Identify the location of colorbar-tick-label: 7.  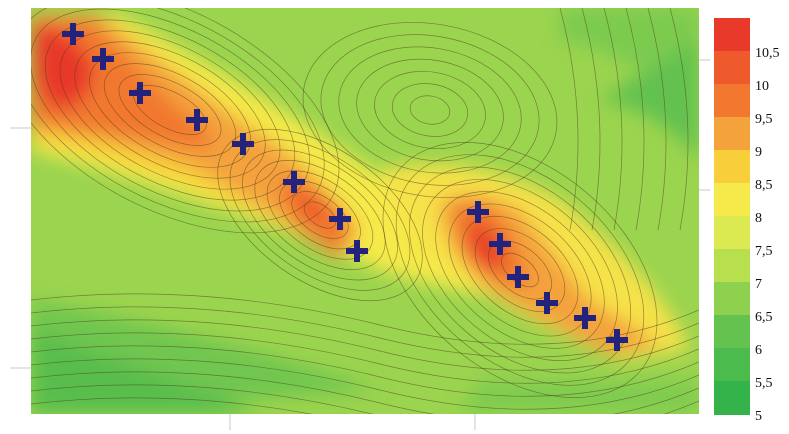
(758, 284).